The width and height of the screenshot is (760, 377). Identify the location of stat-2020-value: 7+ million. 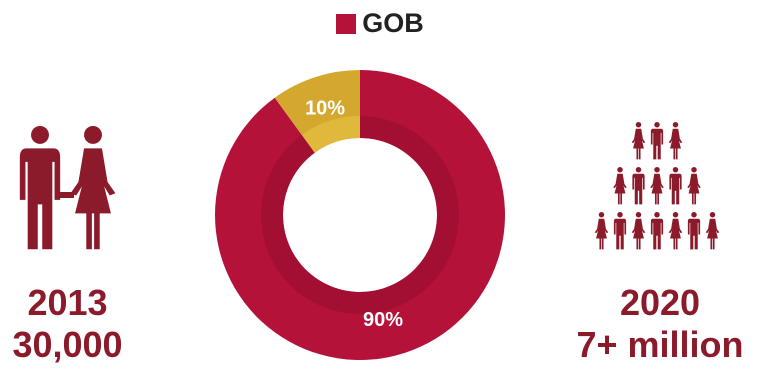
(660, 344).